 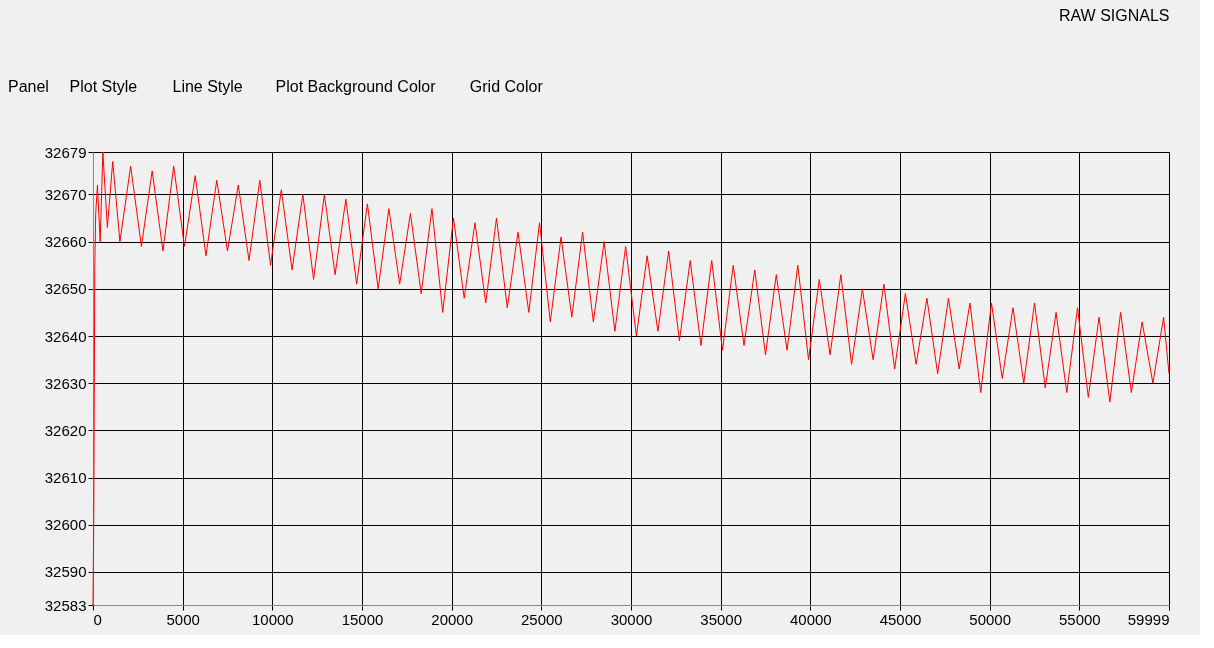 What do you see at coordinates (356, 86) in the screenshot?
I see `text: Plot Background Color` at bounding box center [356, 86].